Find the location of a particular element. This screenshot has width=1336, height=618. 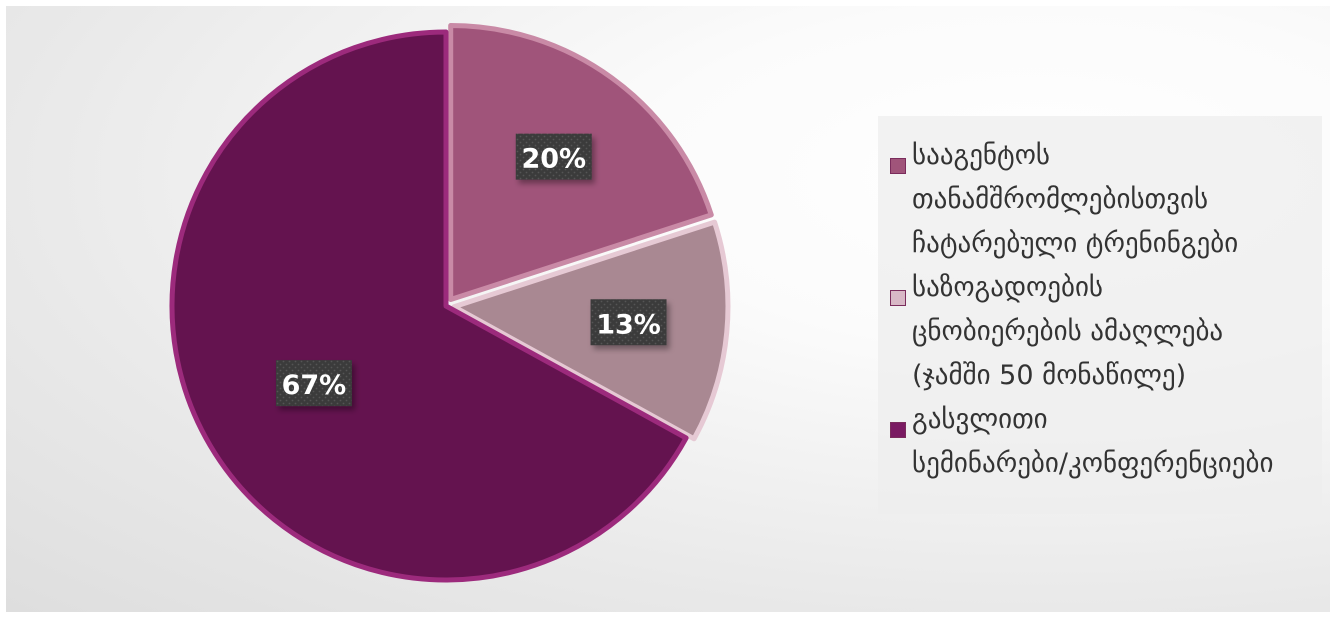

legend-line: გასვლითი is located at coordinates (980, 419).